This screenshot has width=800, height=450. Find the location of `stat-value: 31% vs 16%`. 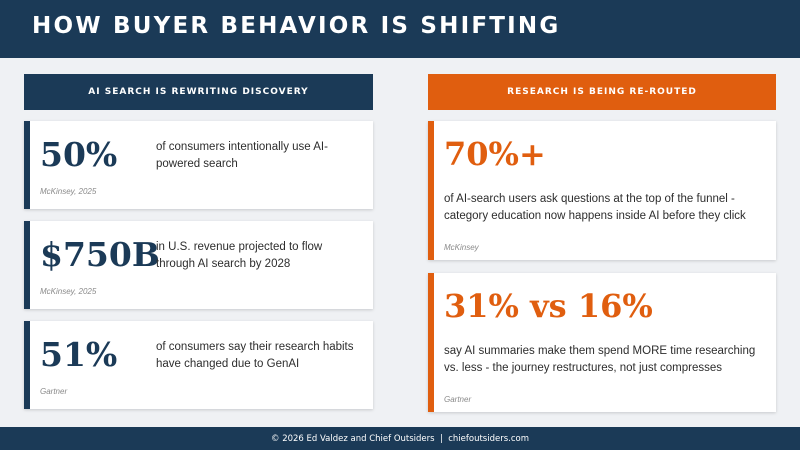

stat-value: 31% vs 16% is located at coordinates (548, 306).